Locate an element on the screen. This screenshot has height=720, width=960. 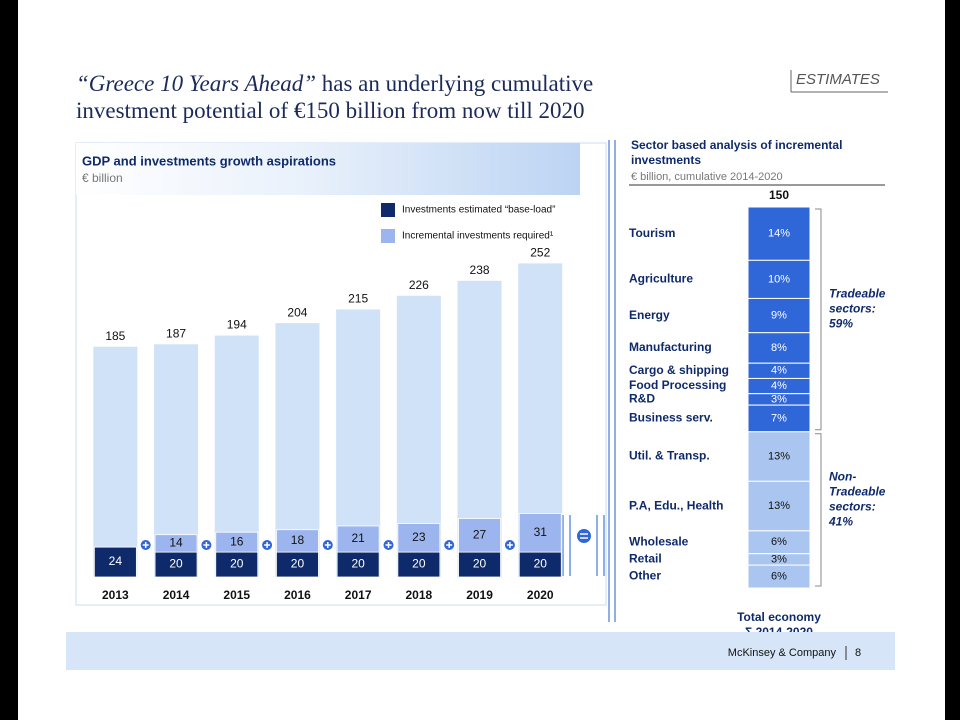
x-tick-label: 2013 is located at coordinates (115, 595).